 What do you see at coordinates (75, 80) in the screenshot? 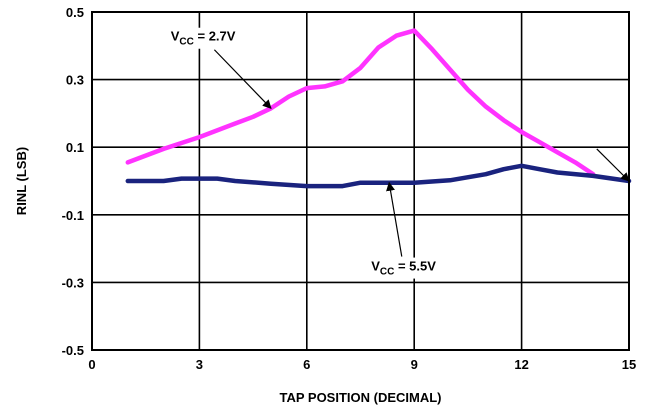
I see `y-tick-label: 0.3` at bounding box center [75, 80].